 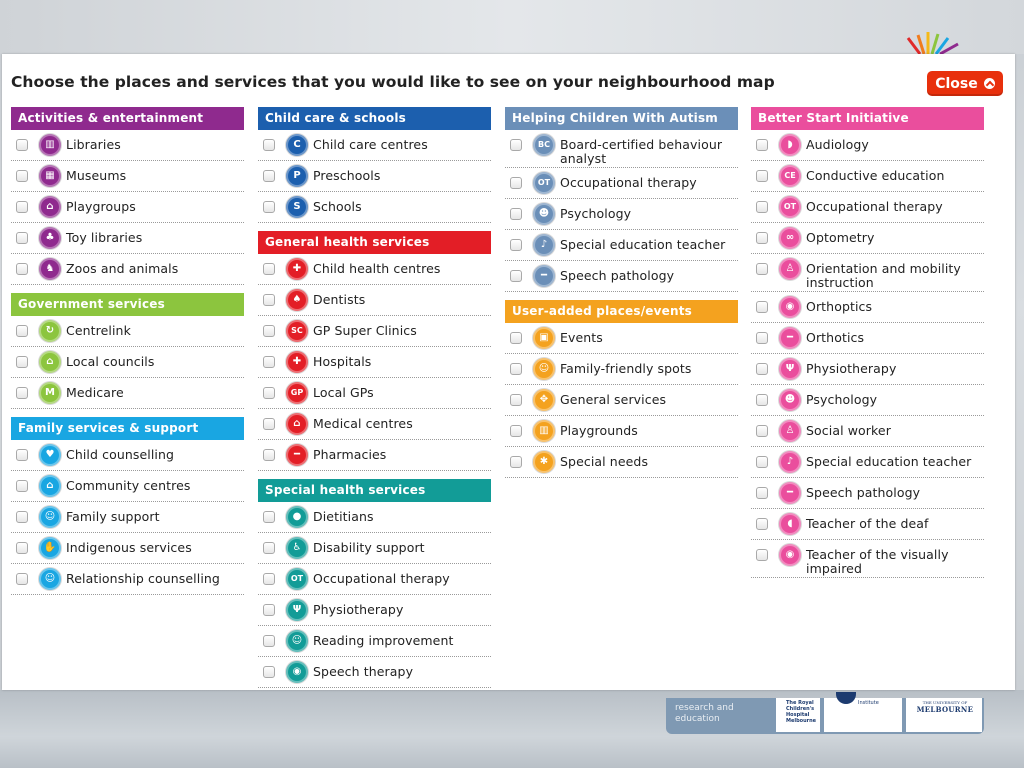 What do you see at coordinates (127, 238) in the screenshot?
I see `service-item-toy-libraries: ♣ Toy libraries` at bounding box center [127, 238].